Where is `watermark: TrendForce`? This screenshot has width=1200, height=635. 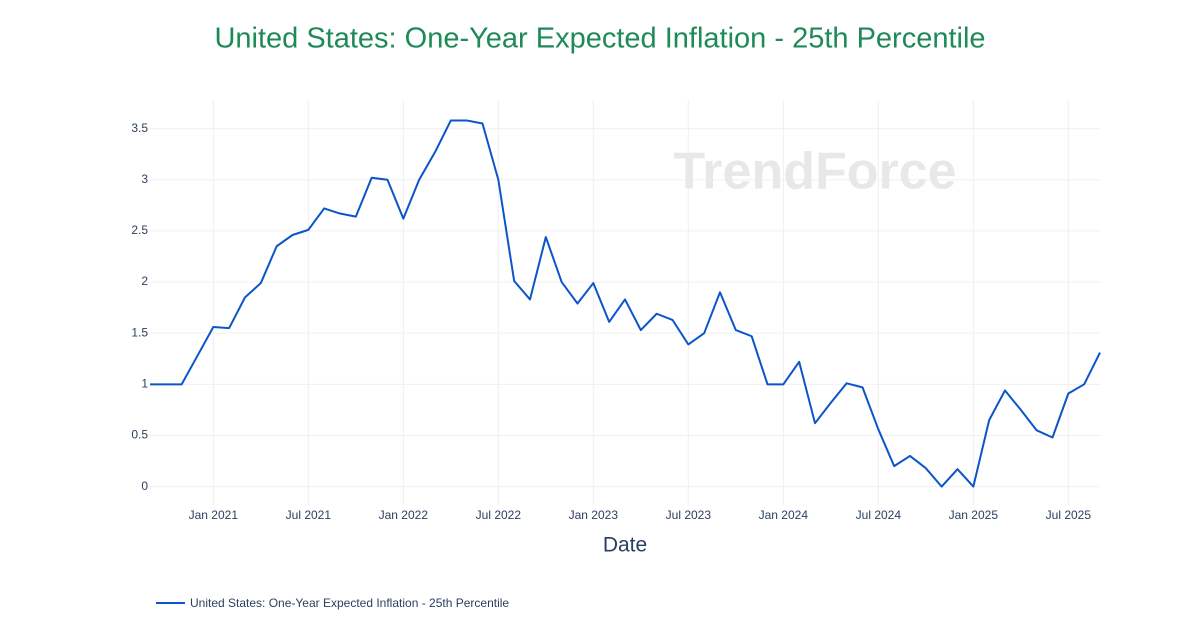
watermark: TrendForce is located at coordinates (814, 172).